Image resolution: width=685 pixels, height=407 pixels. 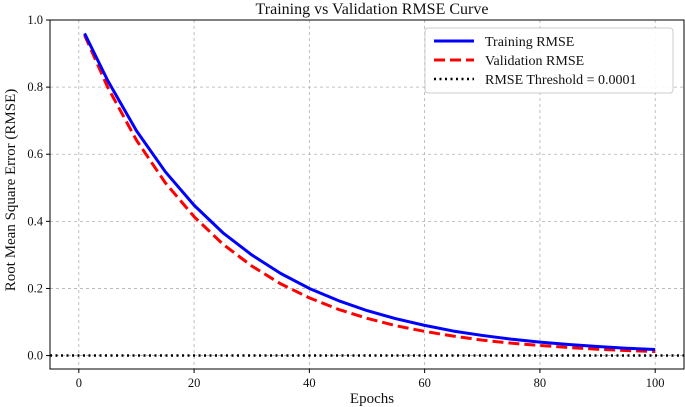 What do you see at coordinates (372, 399) in the screenshot?
I see `x-axis-label: Epochs` at bounding box center [372, 399].